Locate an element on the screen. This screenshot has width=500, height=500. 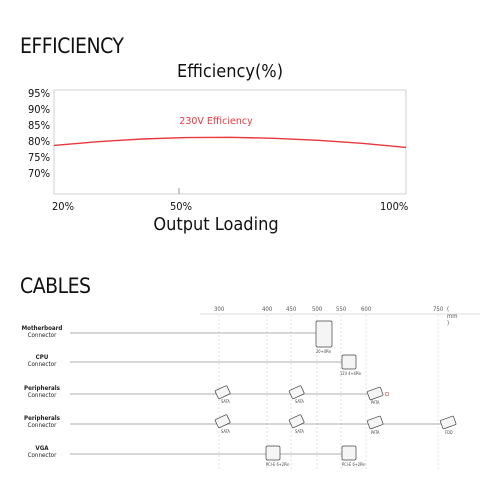
series-line-230v is located at coordinates (230, 142).